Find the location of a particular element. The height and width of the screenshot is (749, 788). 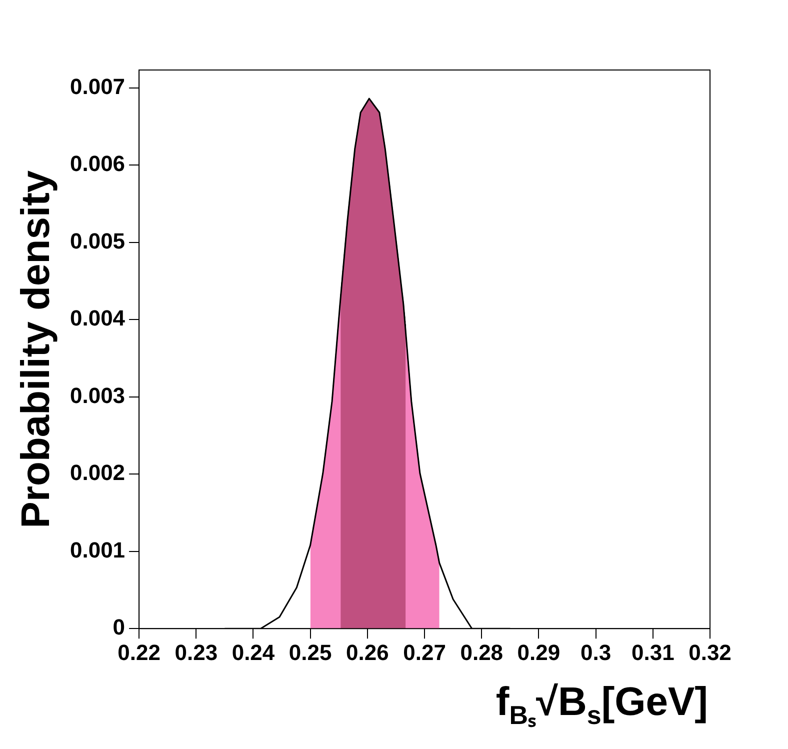

x-tick-label: 0.23 is located at coordinates (196, 652).